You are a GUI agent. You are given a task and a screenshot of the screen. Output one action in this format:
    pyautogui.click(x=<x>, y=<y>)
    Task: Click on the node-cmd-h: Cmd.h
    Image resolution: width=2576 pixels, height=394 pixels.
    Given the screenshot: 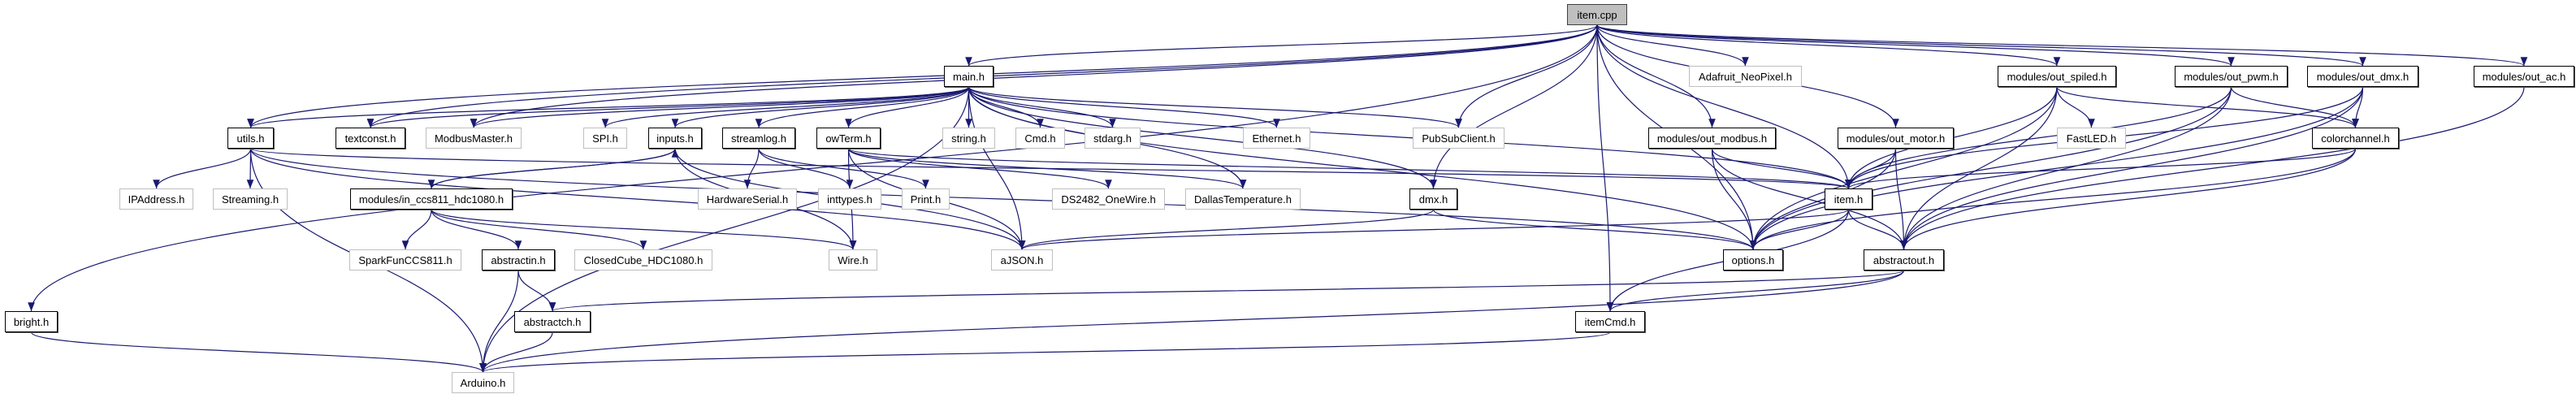 What is the action you would take?
    pyautogui.click(x=1040, y=138)
    